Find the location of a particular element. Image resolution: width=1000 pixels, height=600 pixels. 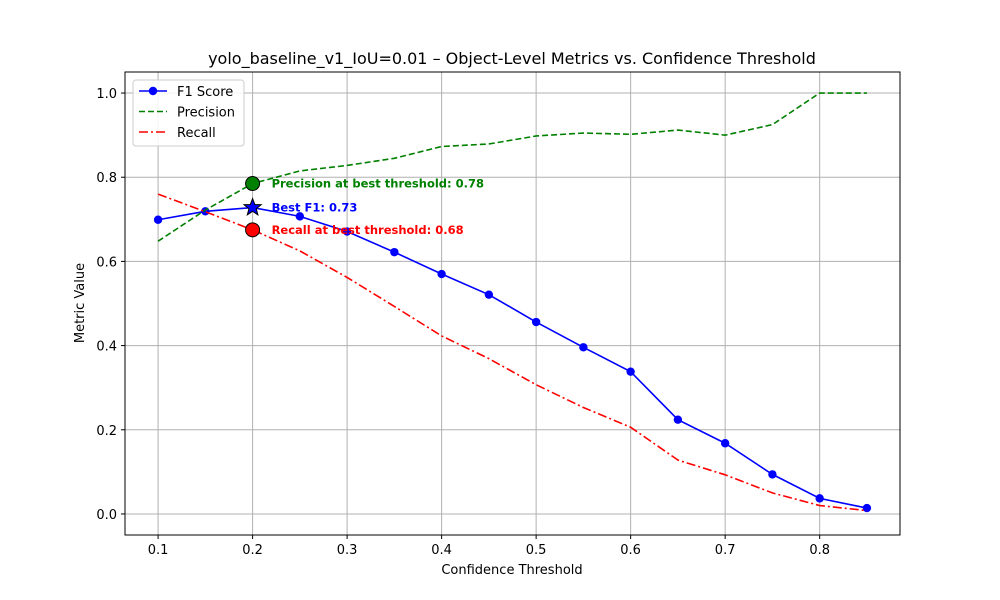

legend-label-precision: Precision is located at coordinates (206, 113).